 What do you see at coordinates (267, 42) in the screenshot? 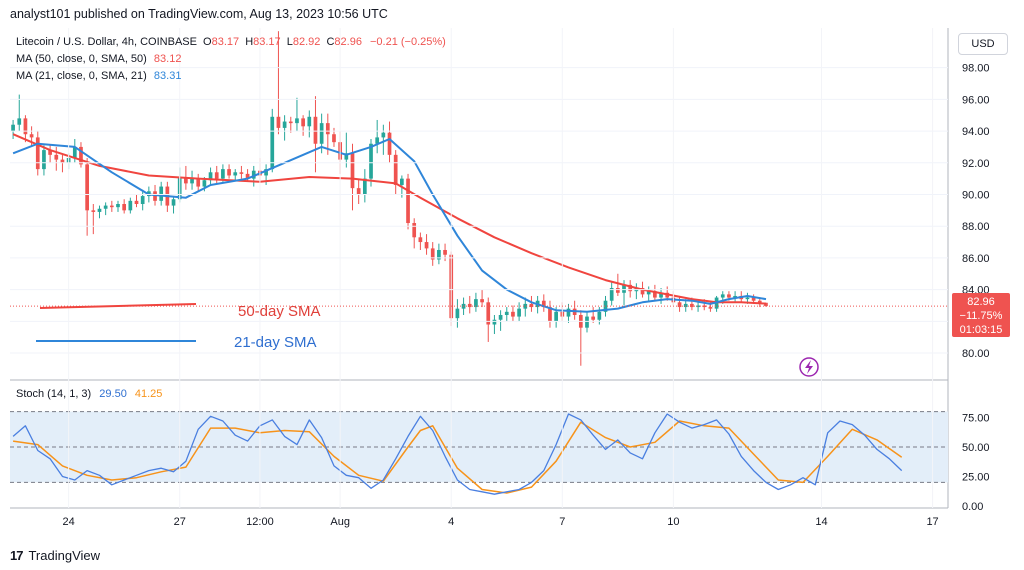
I see `high-value: 83.17` at bounding box center [267, 42].